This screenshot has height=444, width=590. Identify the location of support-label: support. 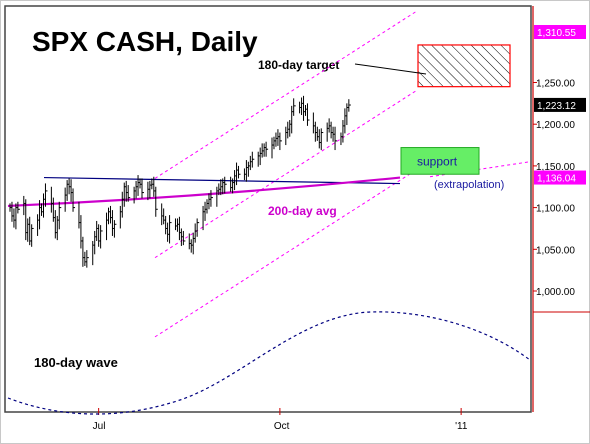
(437, 162).